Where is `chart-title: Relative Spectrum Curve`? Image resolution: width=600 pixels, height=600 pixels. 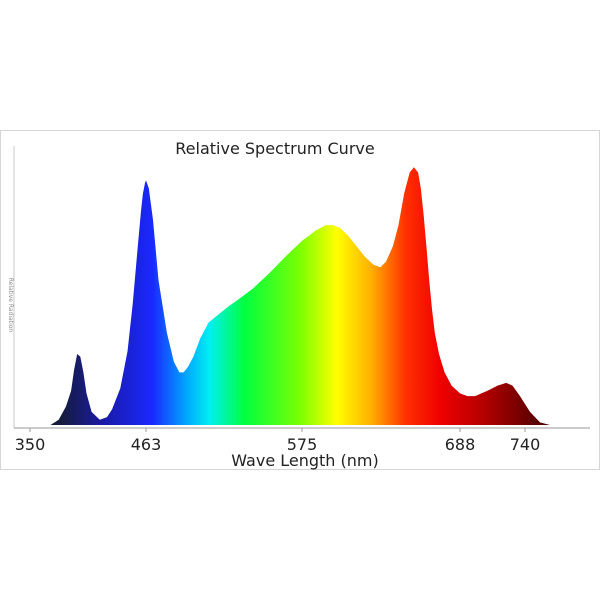
chart-title: Relative Spectrum Curve is located at coordinates (274, 148).